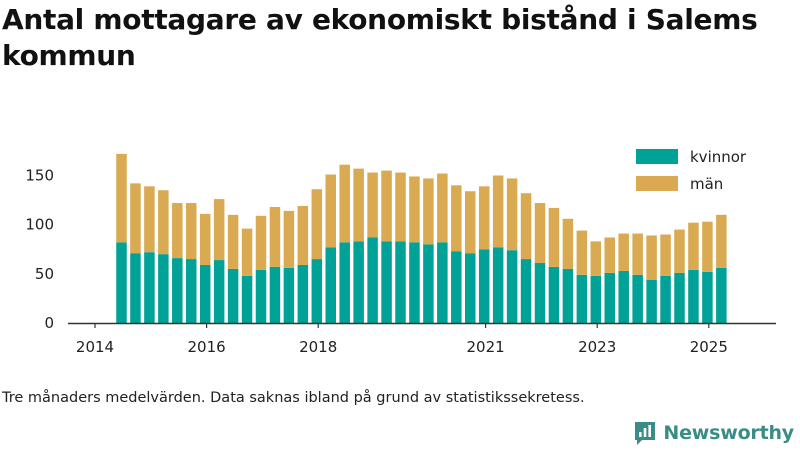 The height and width of the screenshot is (450, 800). What do you see at coordinates (693, 246) in the screenshot?
I see `bar-man-2024-Q3` at bounding box center [693, 246].